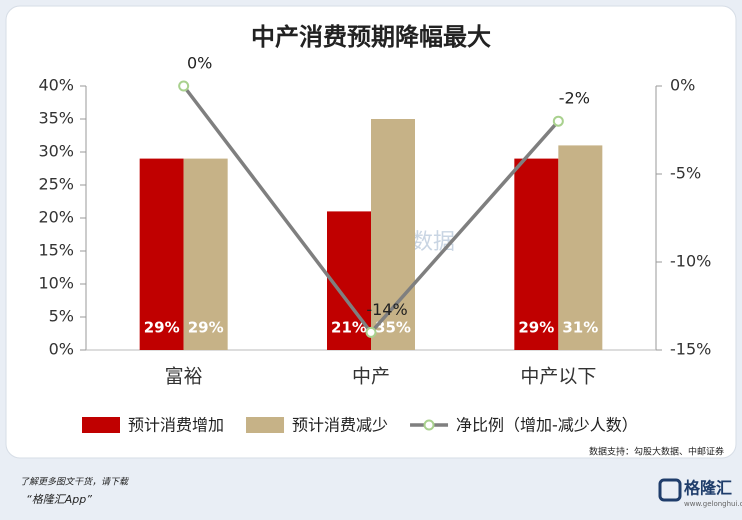  Describe the element at coordinates (184, 377) in the screenshot. I see `x-tick-label: 富裕` at that location.